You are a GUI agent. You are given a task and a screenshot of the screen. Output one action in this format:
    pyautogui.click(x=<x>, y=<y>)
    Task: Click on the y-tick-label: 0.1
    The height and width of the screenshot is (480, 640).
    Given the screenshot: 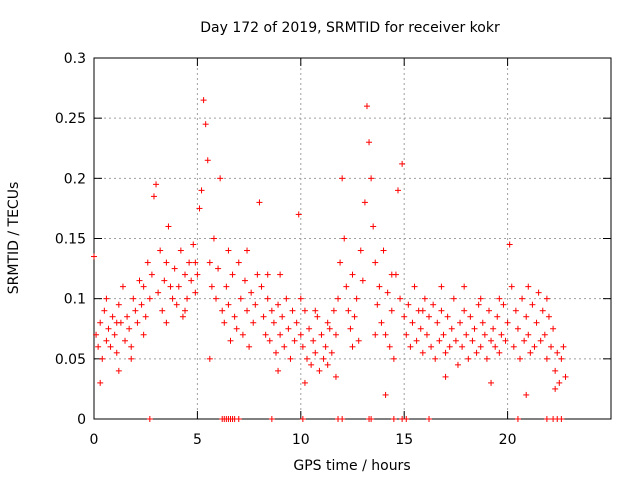 What is the action you would take?
    pyautogui.click(x=75, y=300)
    